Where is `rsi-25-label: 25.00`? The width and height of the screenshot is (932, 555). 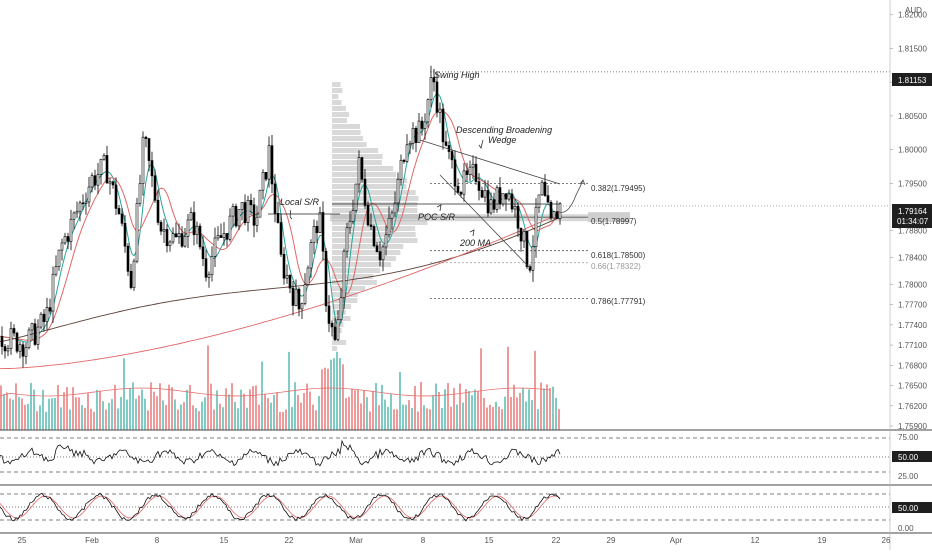
rsi-25-label: 25.00 is located at coordinates (908, 476).